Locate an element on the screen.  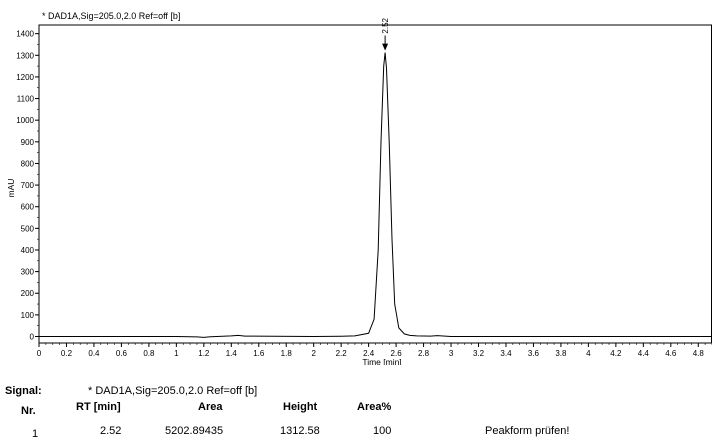
y-tick-label: 300 is located at coordinates (28, 272).